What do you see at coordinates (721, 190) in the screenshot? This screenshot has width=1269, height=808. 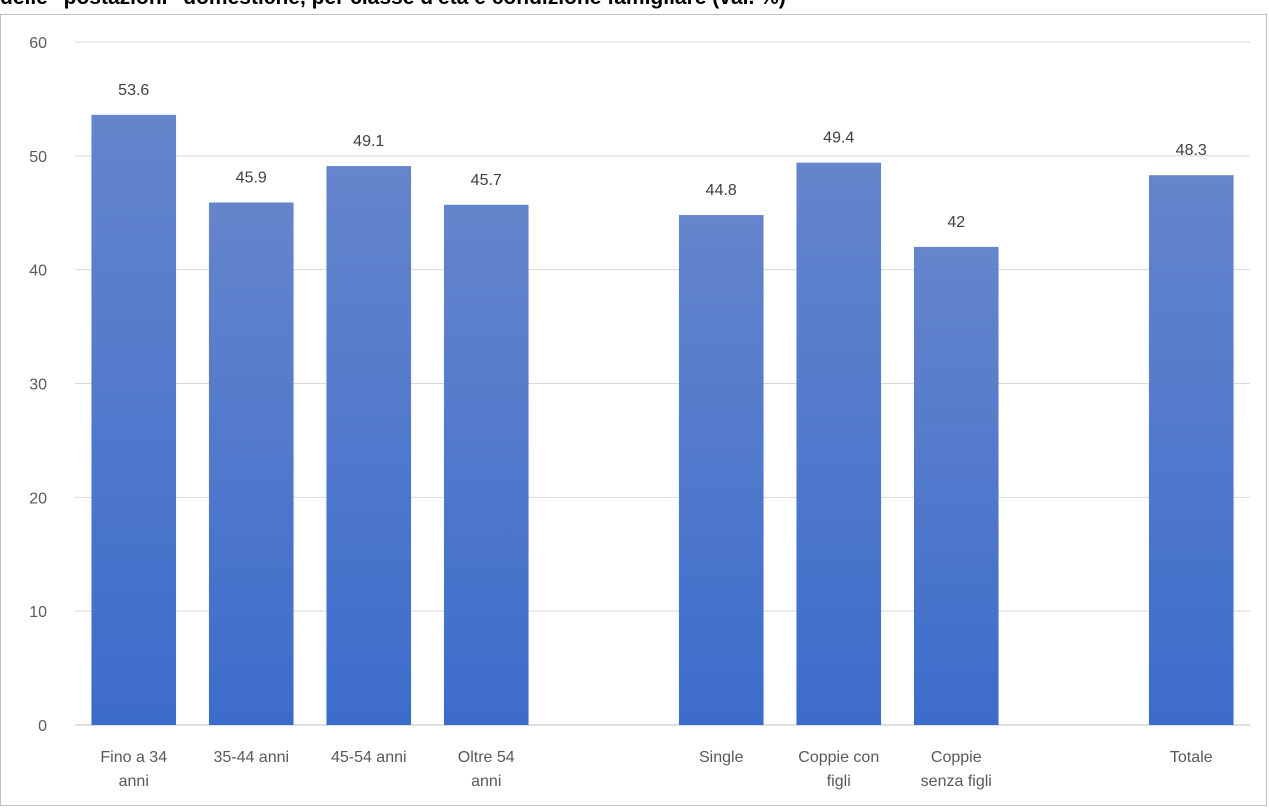 I see `data-label: 44.8` at bounding box center [721, 190].